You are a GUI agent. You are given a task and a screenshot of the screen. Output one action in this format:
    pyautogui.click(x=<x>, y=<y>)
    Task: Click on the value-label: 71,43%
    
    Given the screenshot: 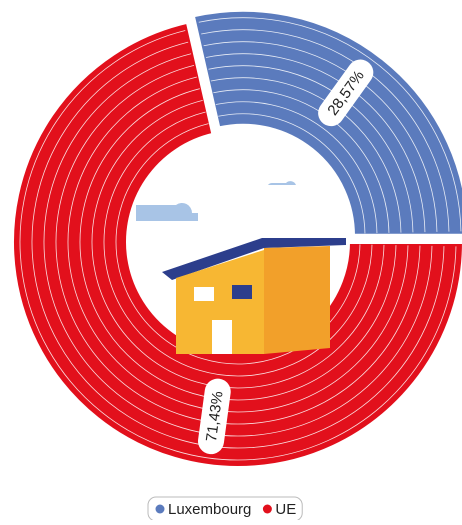 What is the action you would take?
    pyautogui.click(x=215, y=416)
    